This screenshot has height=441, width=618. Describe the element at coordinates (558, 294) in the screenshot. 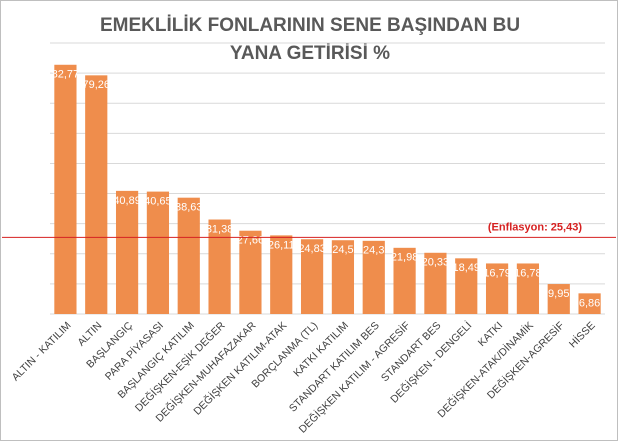

I see `data-label: 9,95` at that location.